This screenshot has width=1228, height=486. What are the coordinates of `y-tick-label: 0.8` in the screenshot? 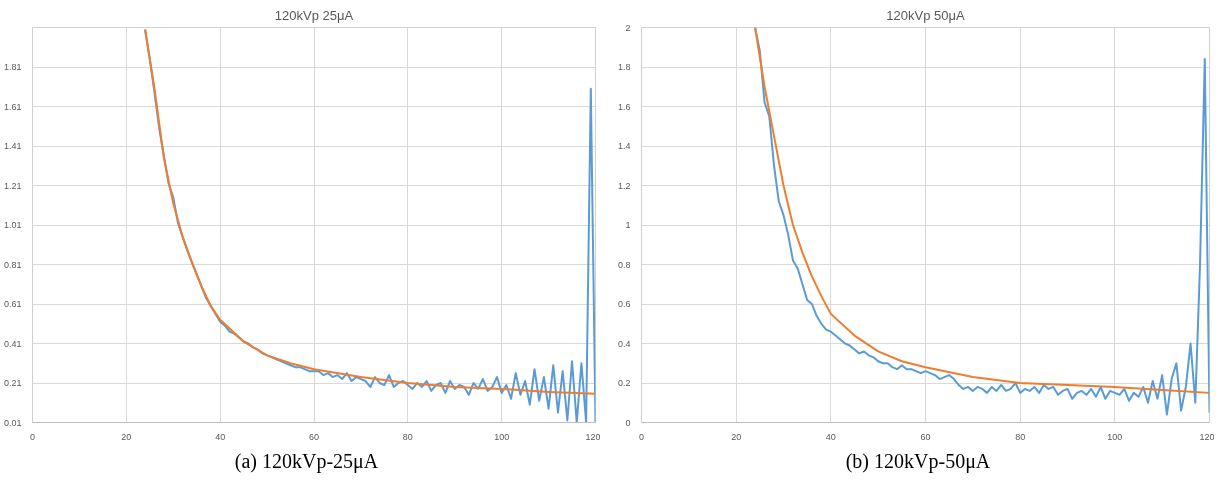 It's located at (624, 264).